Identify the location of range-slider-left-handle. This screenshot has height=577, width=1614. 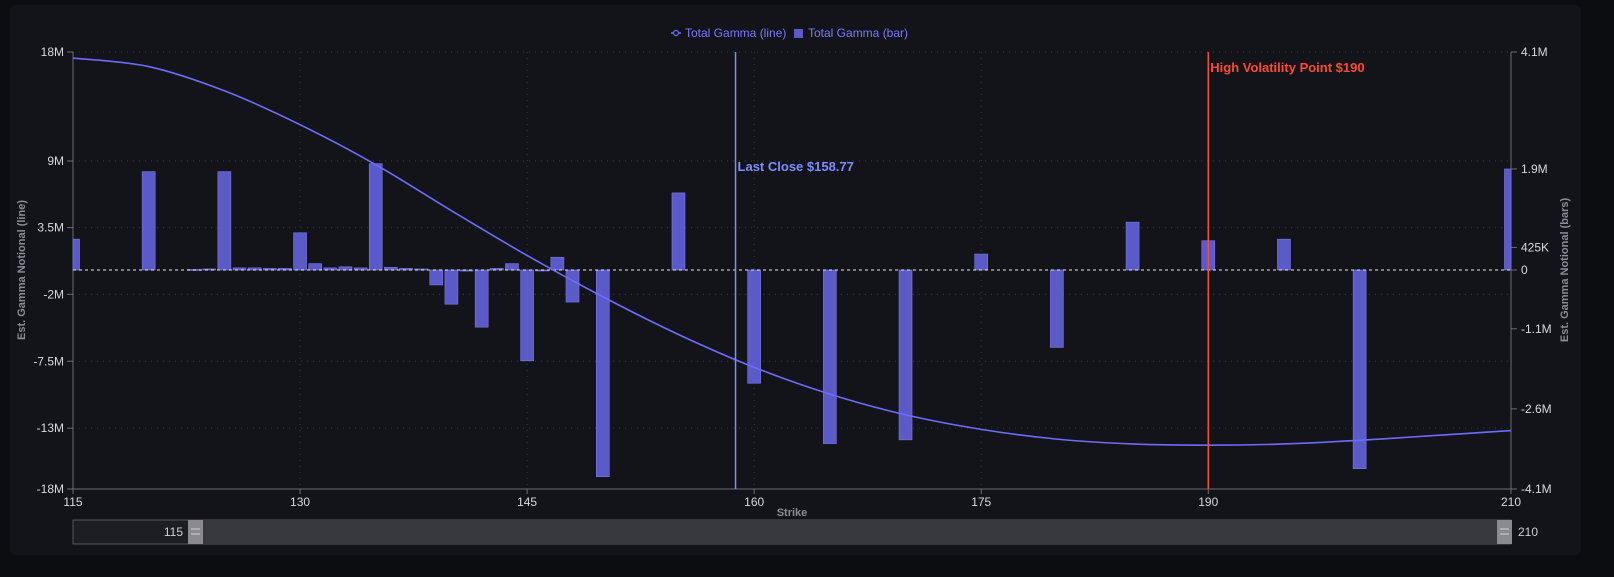
(195, 532).